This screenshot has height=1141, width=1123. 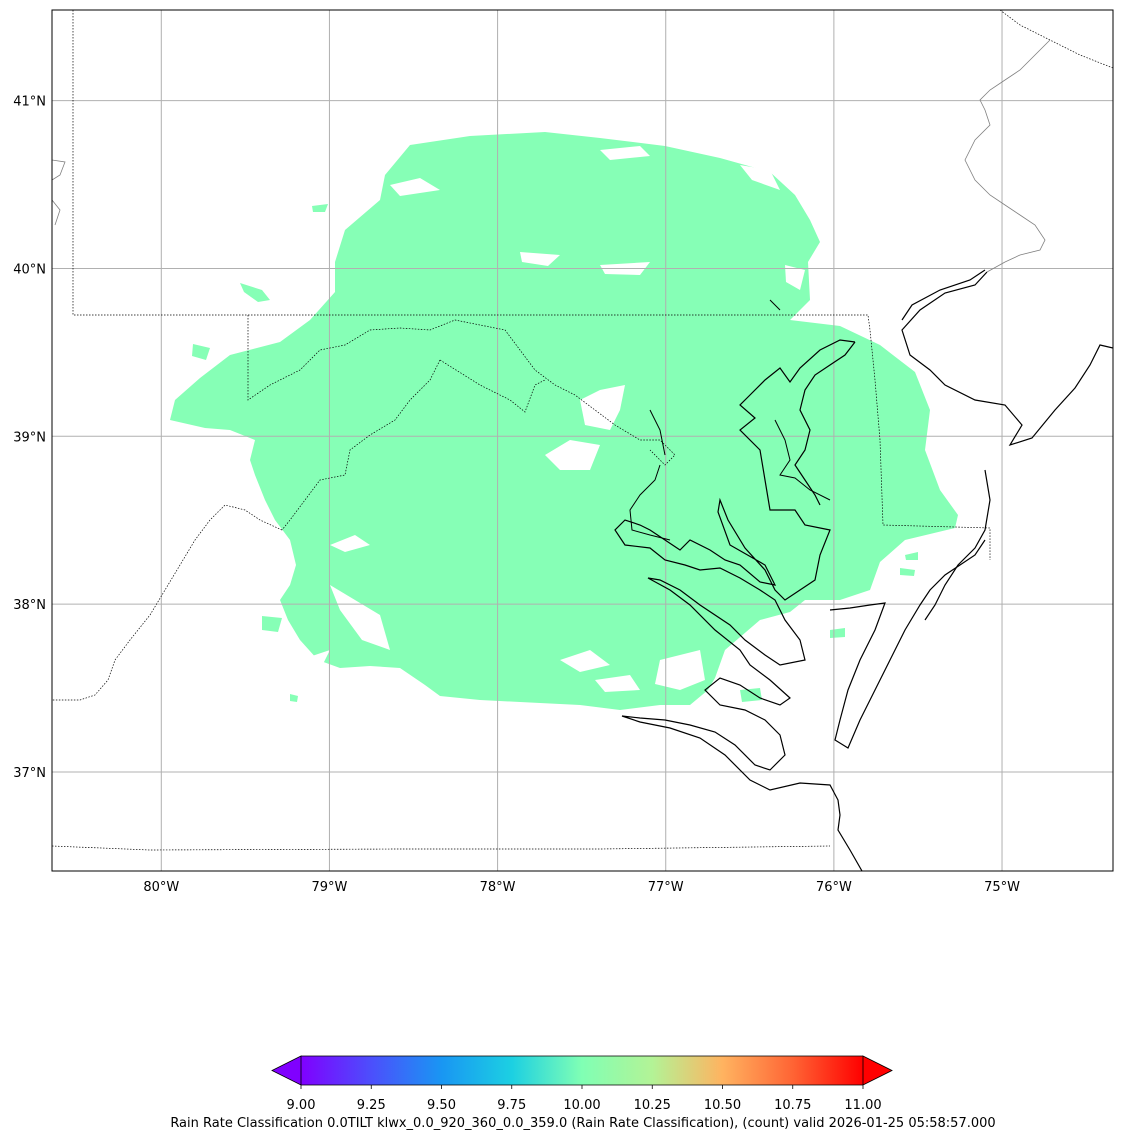 What do you see at coordinates (730, 420) in the screenshot?
I see `coastline-inner` at bounding box center [730, 420].